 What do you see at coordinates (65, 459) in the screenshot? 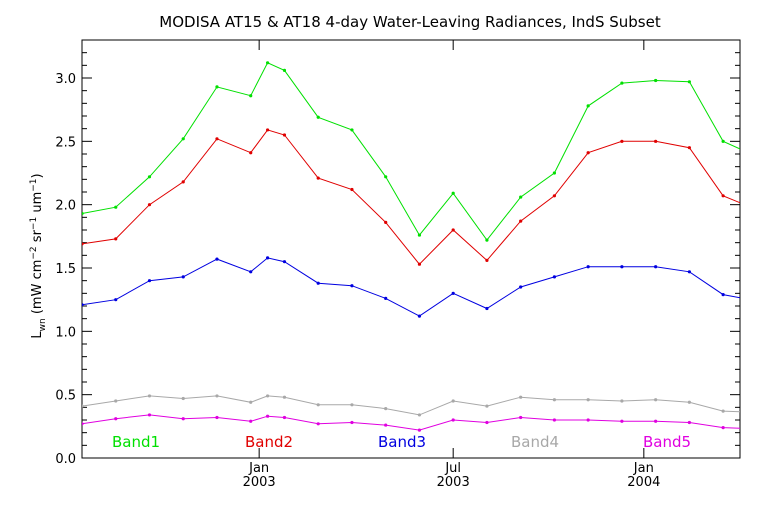
I see `y-tick-label: 0.0` at bounding box center [65, 459].